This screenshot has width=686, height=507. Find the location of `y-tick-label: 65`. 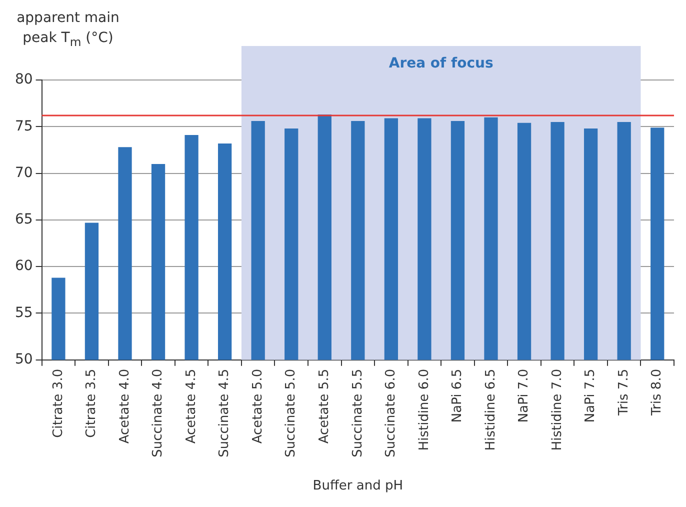

y-tick-label: 65 is located at coordinates (23, 220).